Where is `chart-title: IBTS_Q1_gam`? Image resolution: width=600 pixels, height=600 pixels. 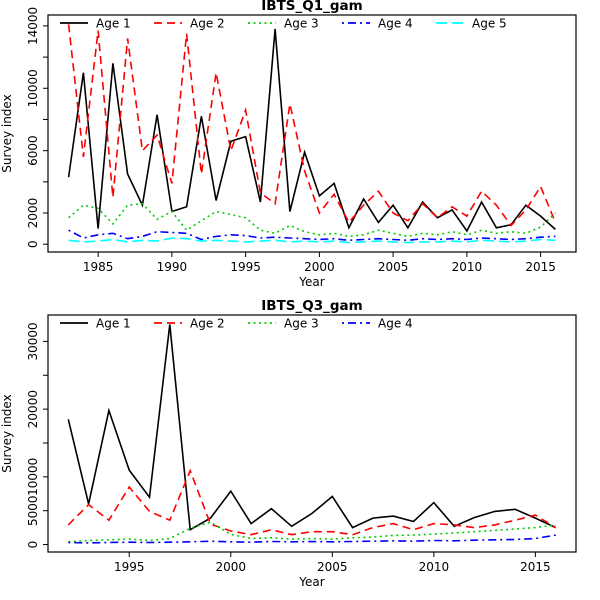
chart-title: IBTS_Q1_gam is located at coordinates (311, 7).